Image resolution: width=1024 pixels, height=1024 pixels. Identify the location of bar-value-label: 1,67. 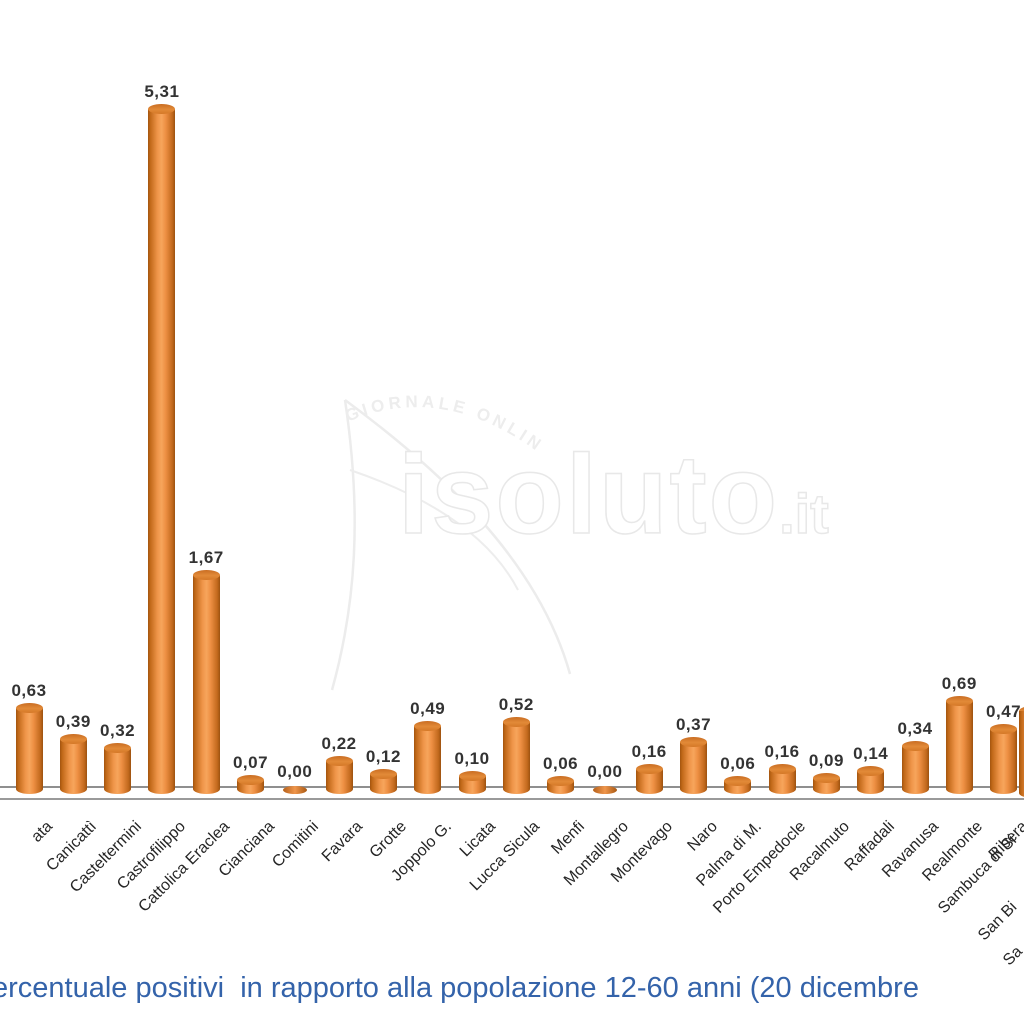
(206, 558).